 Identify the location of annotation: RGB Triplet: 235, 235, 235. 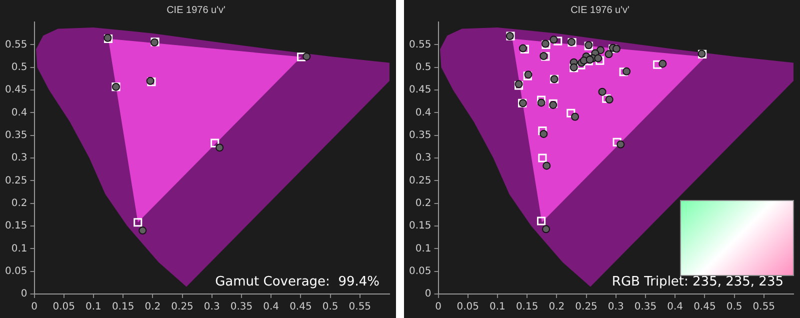
(698, 282).